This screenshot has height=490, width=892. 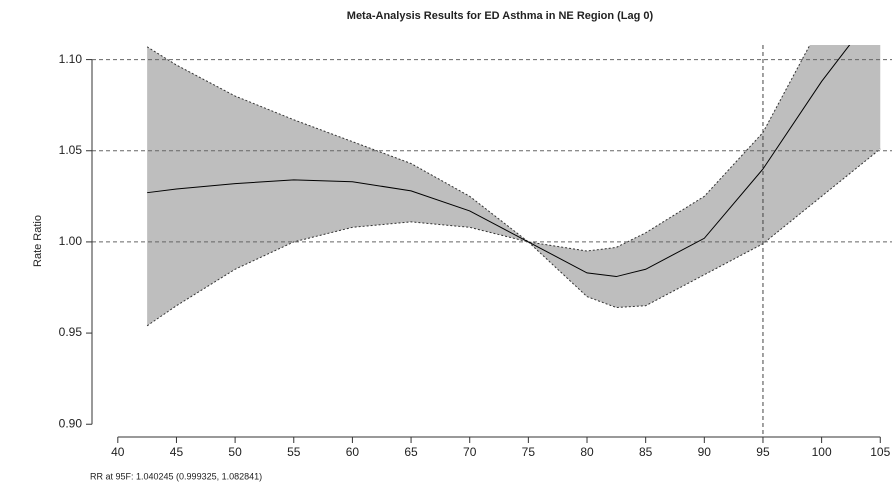 What do you see at coordinates (705, 452) in the screenshot?
I see `x-tick-label: 90` at bounding box center [705, 452].